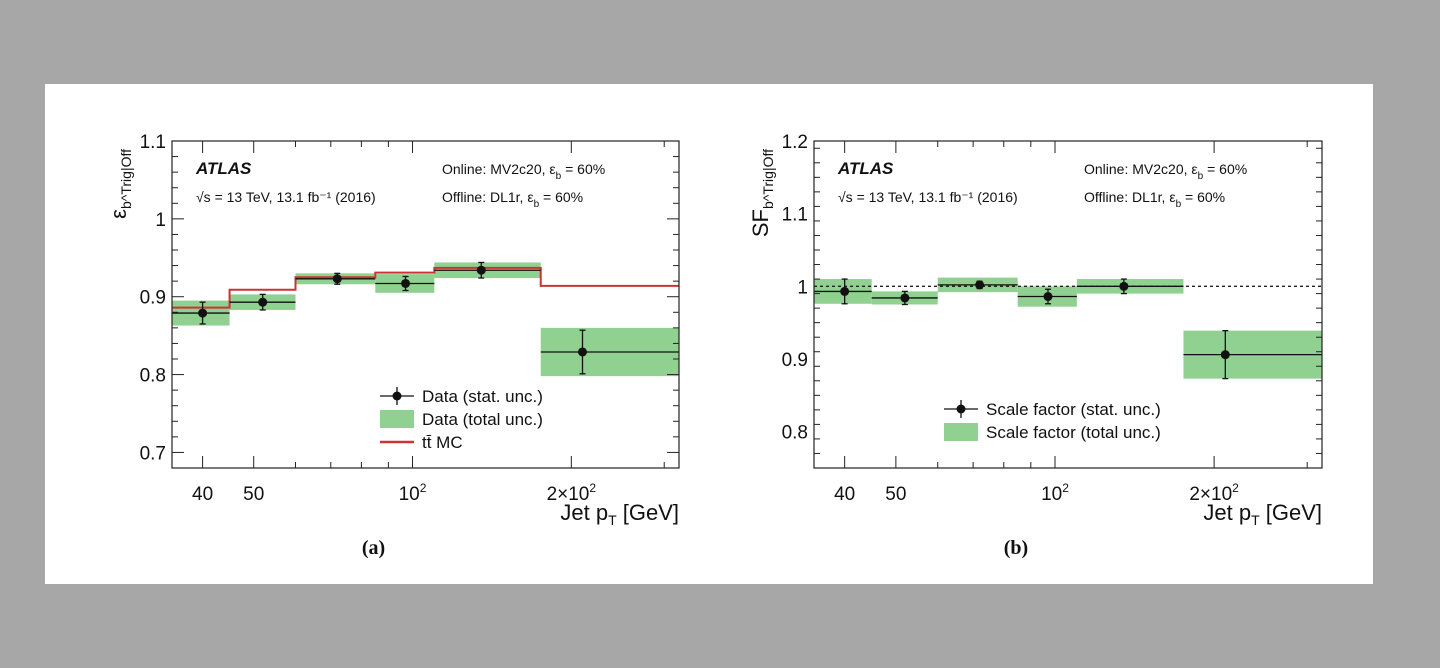  I want to click on legend-label: Scale factor (total unc.), so click(1073, 432).